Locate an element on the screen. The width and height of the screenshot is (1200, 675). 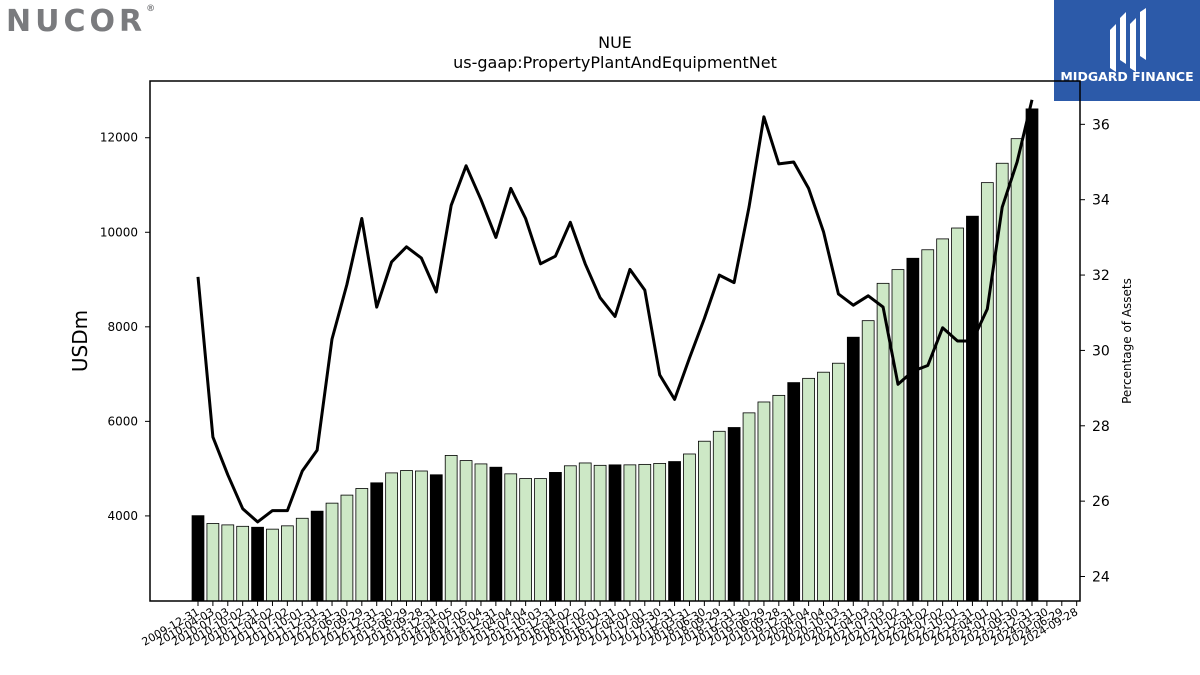
y2-axis-label: Percentage of Assets is located at coordinates (1127, 341).